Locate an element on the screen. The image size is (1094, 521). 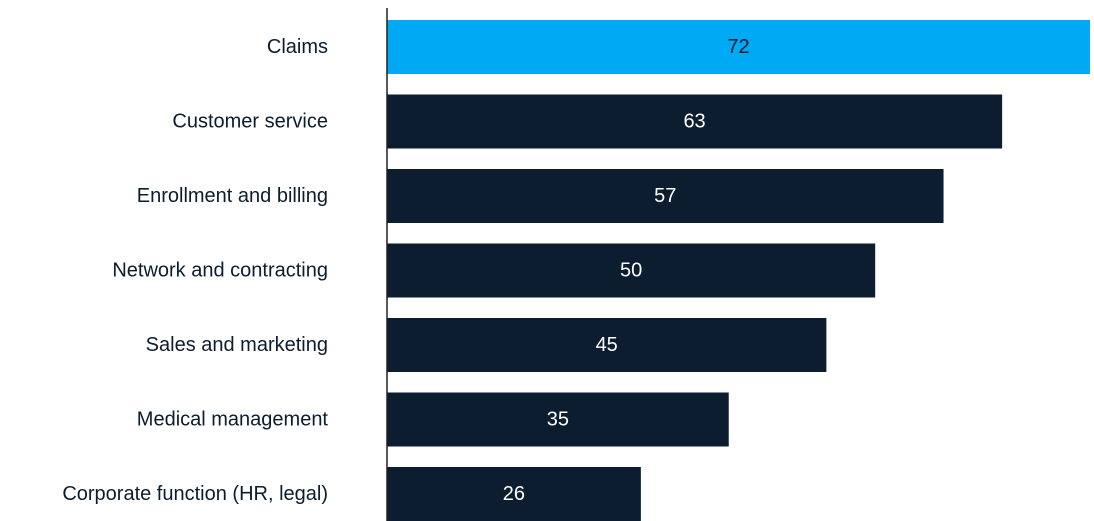
category-label-sales-and-marketing: Sales and marketing is located at coordinates (237, 345).